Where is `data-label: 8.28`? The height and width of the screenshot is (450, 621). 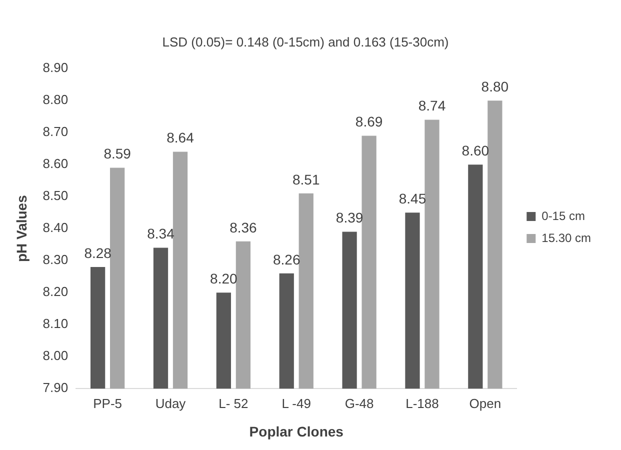 data-label: 8.28 is located at coordinates (98, 252).